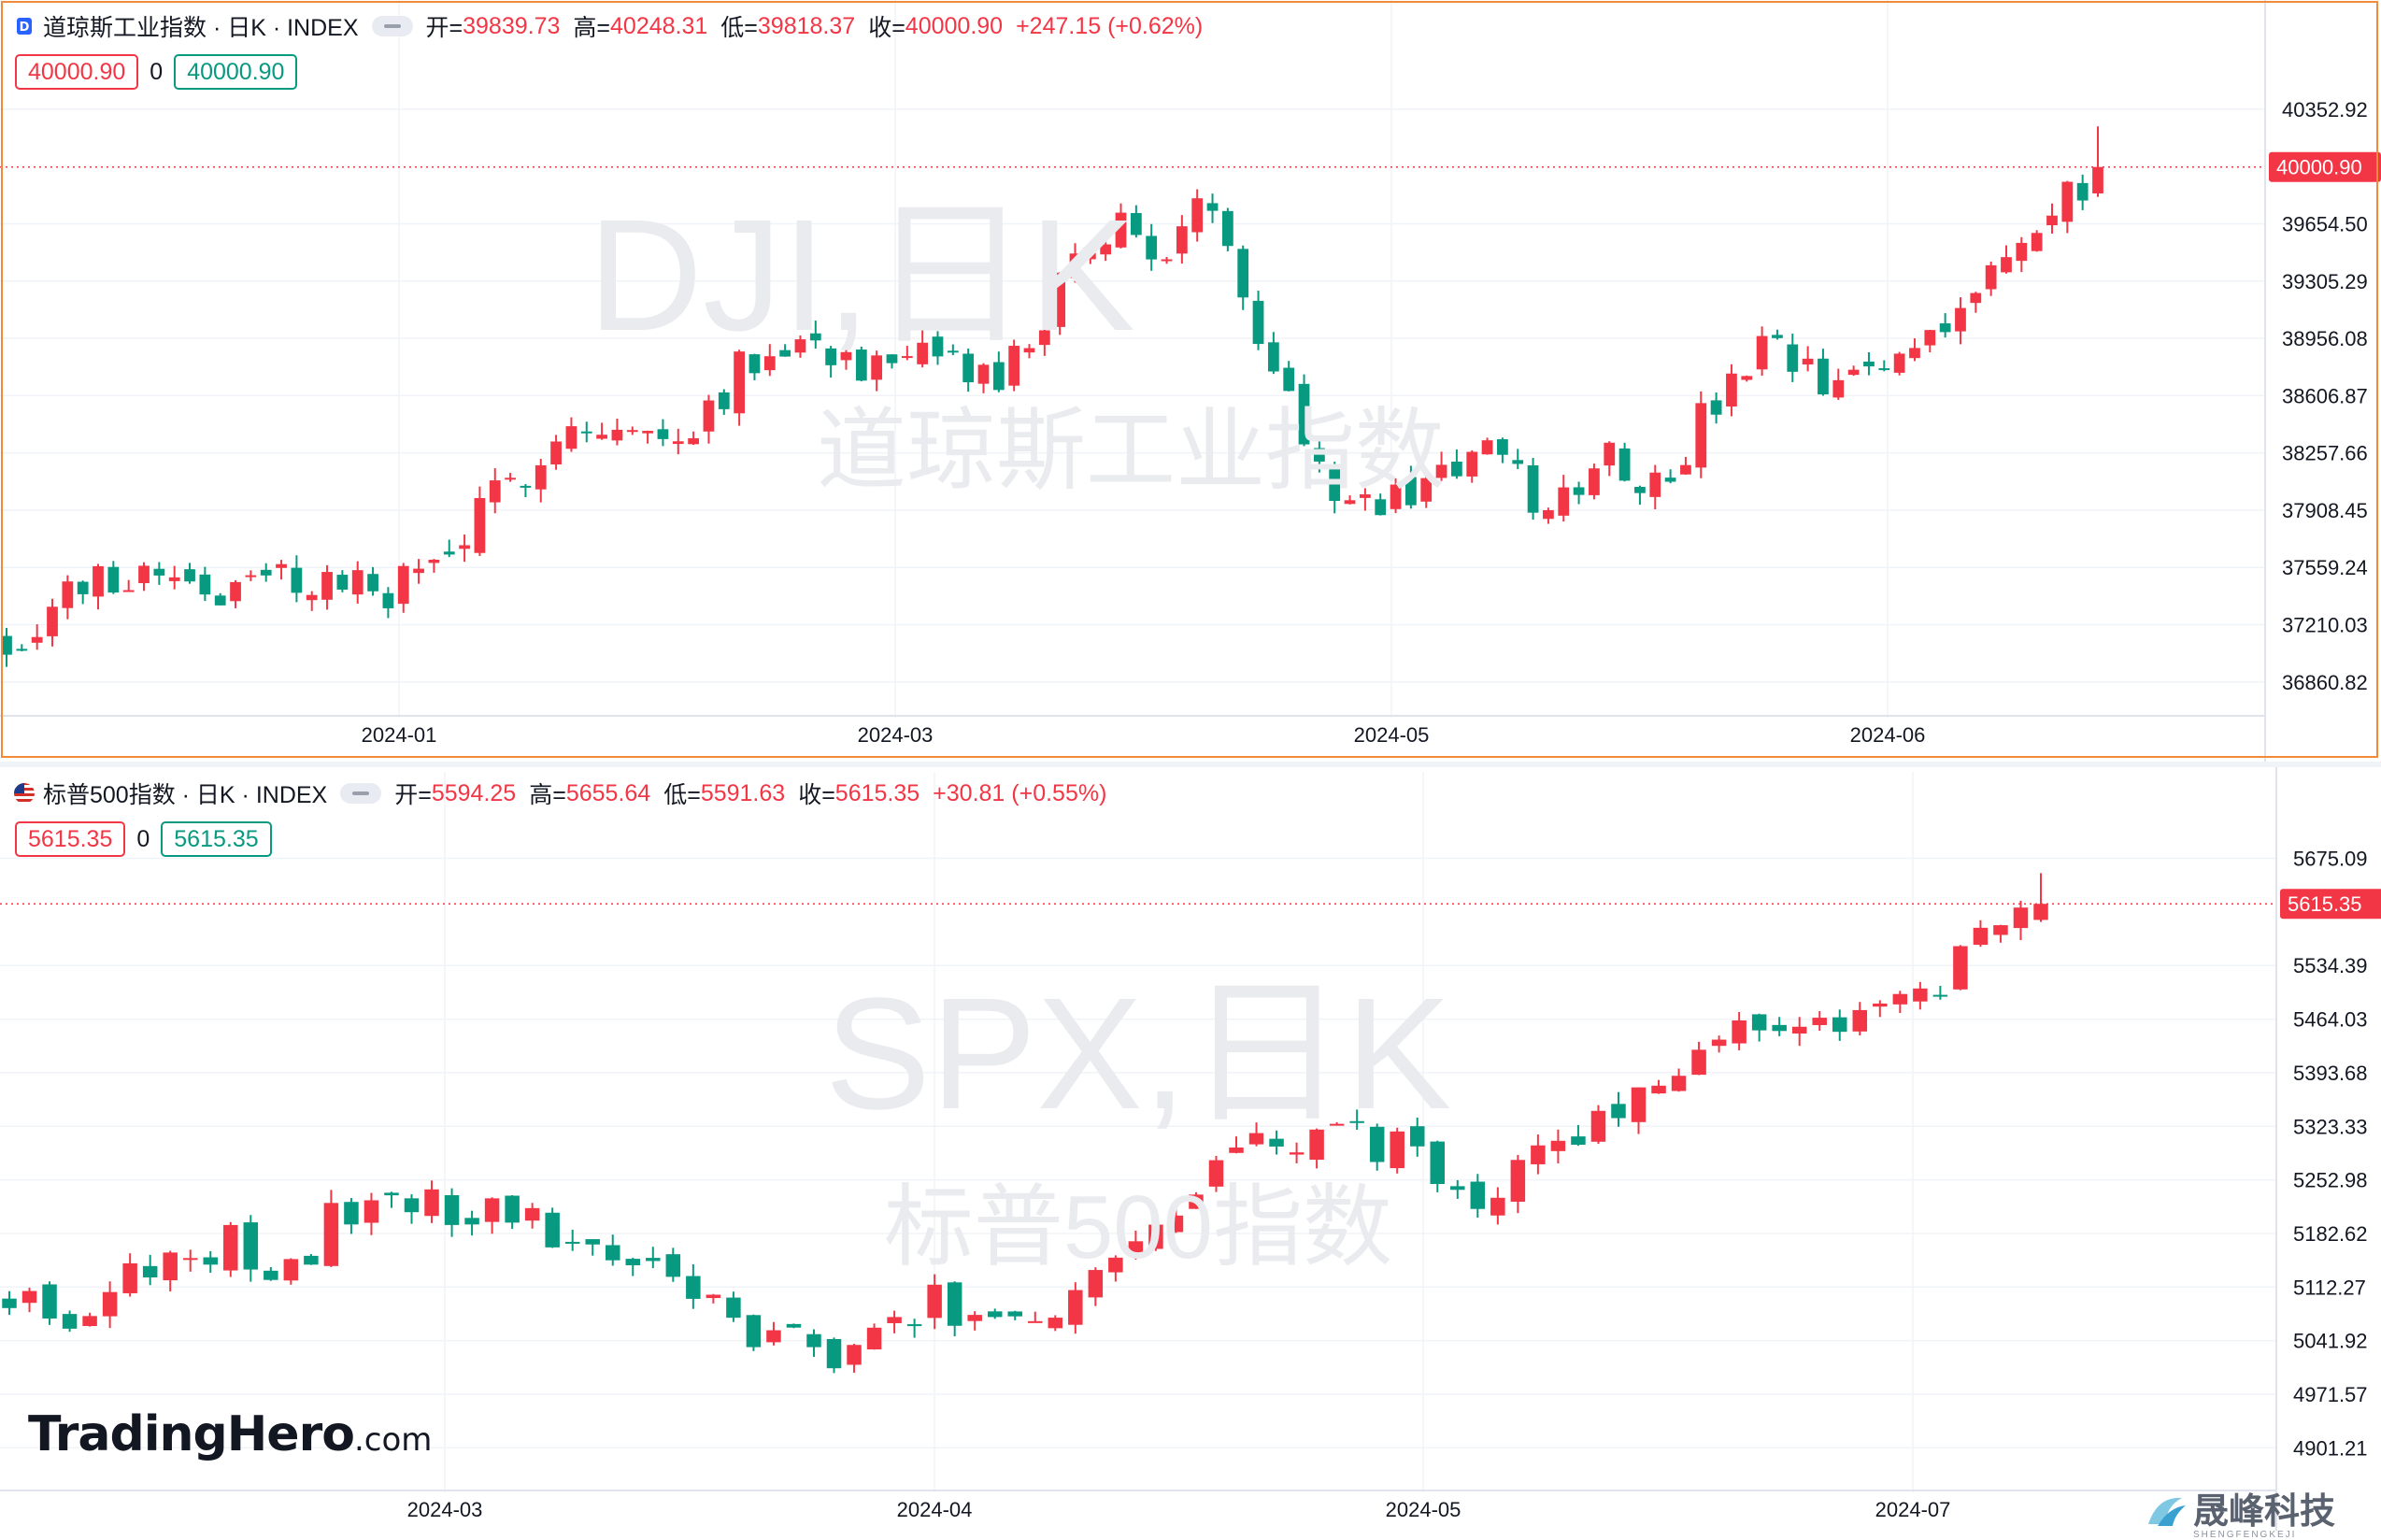  Describe the element at coordinates (361, 793) in the screenshot. I see `spx-collapse-toggle` at that location.